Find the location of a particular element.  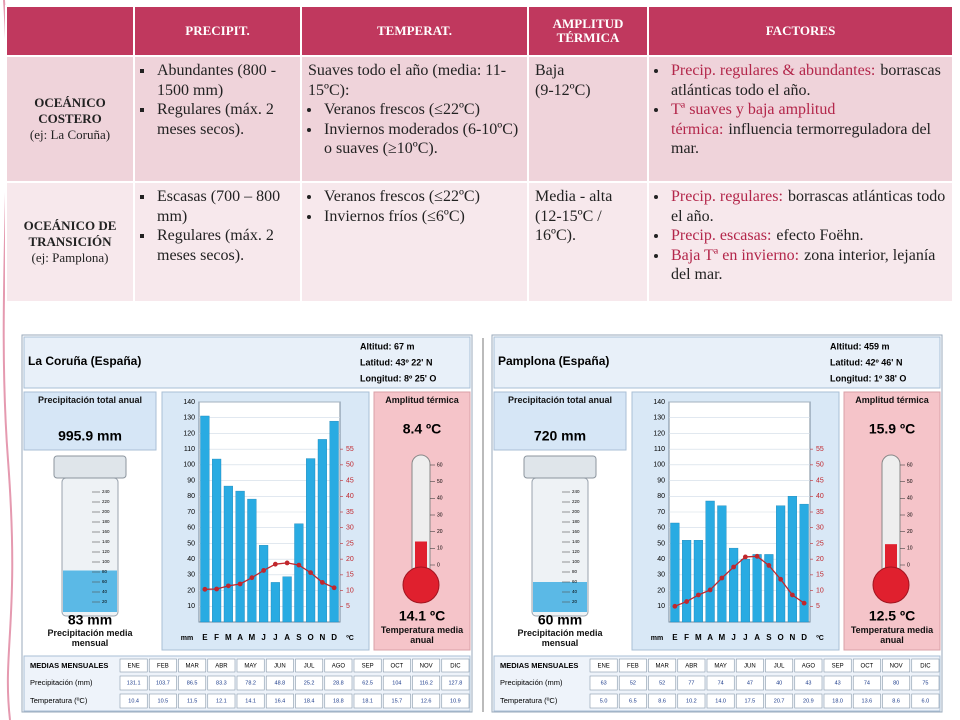

y-tick-label: 130 is located at coordinates (659, 418).